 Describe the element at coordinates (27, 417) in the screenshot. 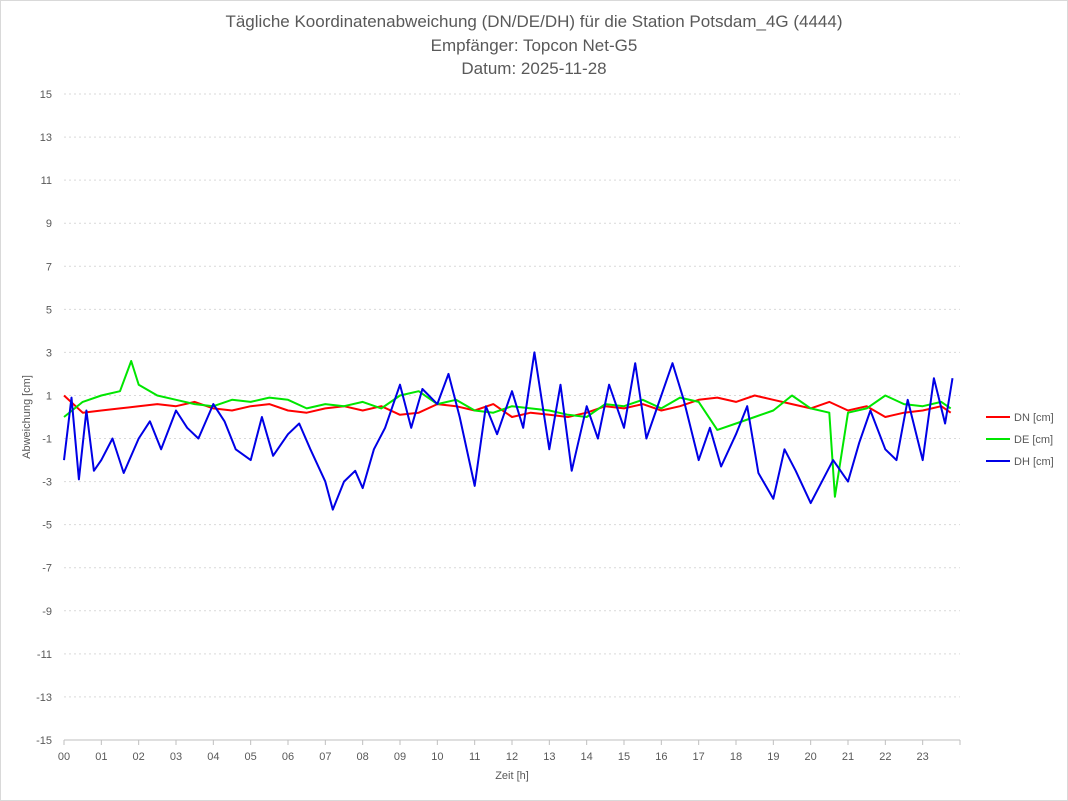

I see `y-axis-title: Abweichung [cm]` at that location.